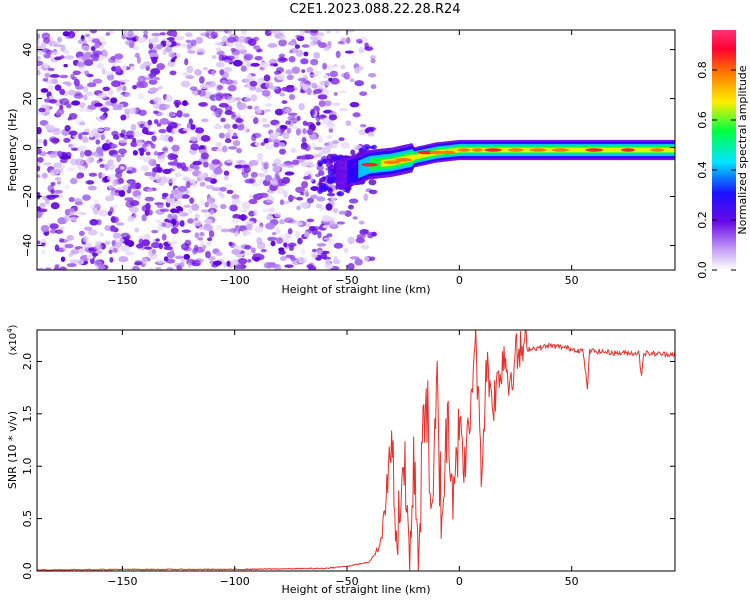 The width and height of the screenshot is (750, 600). Describe the element at coordinates (346, 280) in the screenshot. I see `x-tick-label: −50` at that location.